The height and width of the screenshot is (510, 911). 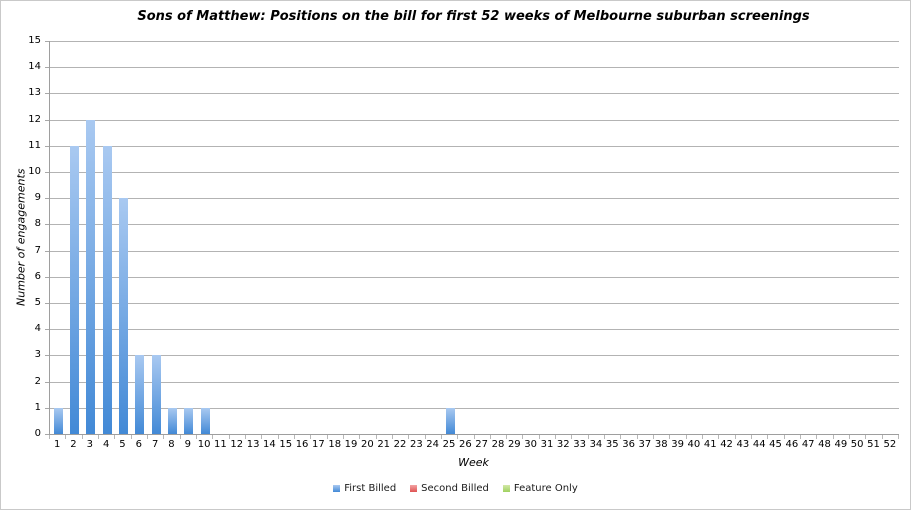 What do you see at coordinates (34, 40) in the screenshot?
I see `y-label-15: 15` at bounding box center [34, 40].